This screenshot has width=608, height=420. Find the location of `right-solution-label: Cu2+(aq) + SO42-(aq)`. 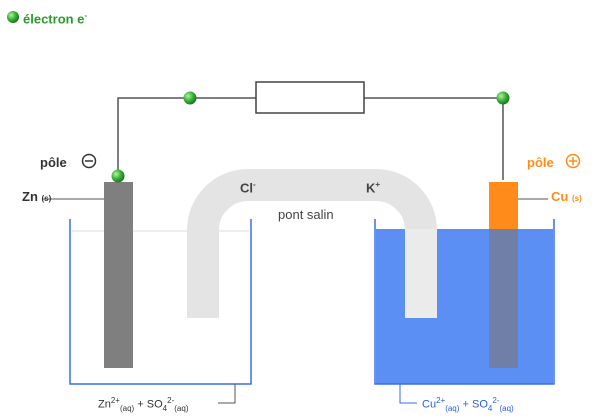

right-solution-label: Cu2+(aq) + SO42-(aq) is located at coordinates (468, 404).